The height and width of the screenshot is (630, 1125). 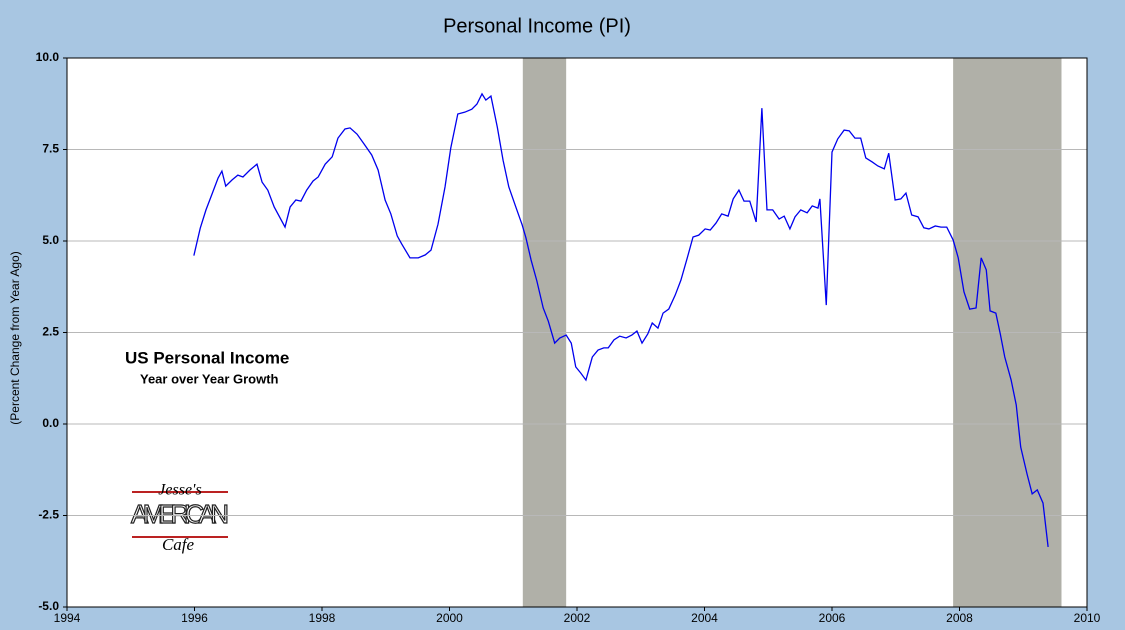 I want to click on y-tick-label: 2.5, so click(x=50, y=332).